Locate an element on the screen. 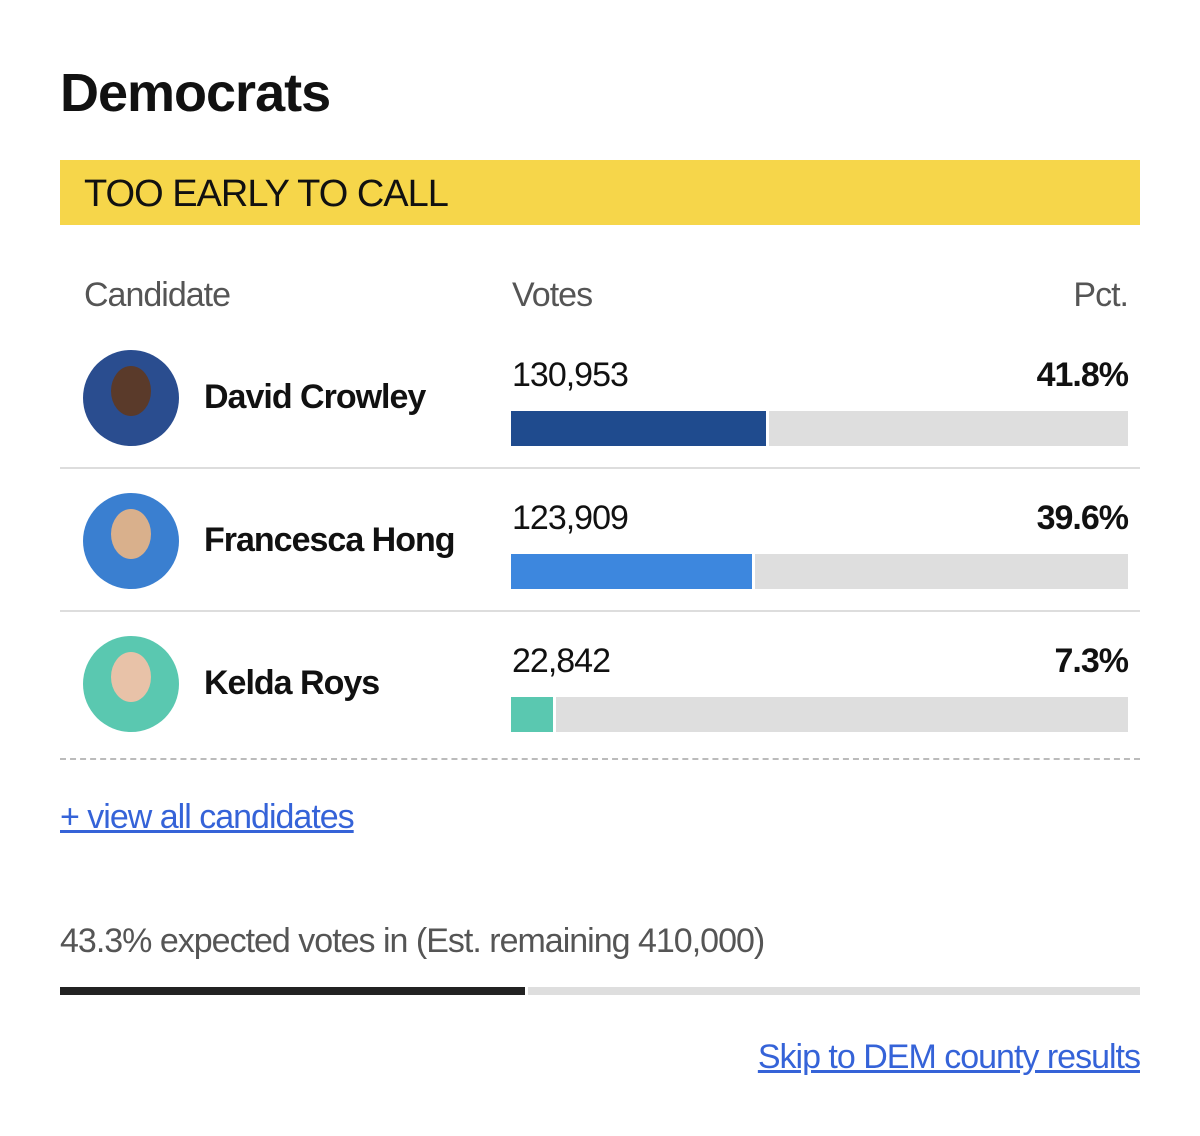 Image resolution: width=1200 pixels, height=1136 pixels. divider is located at coordinates (600, 759).